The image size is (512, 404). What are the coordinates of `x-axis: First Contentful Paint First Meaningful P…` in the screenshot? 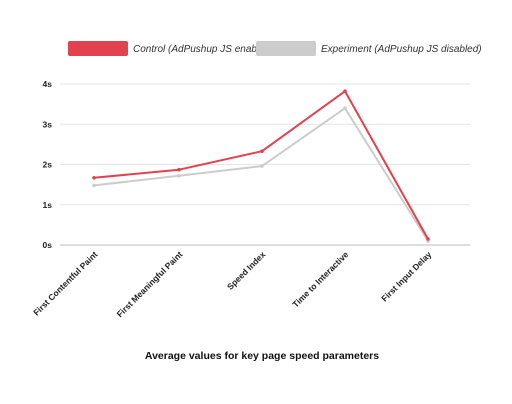 It's located at (232, 284).